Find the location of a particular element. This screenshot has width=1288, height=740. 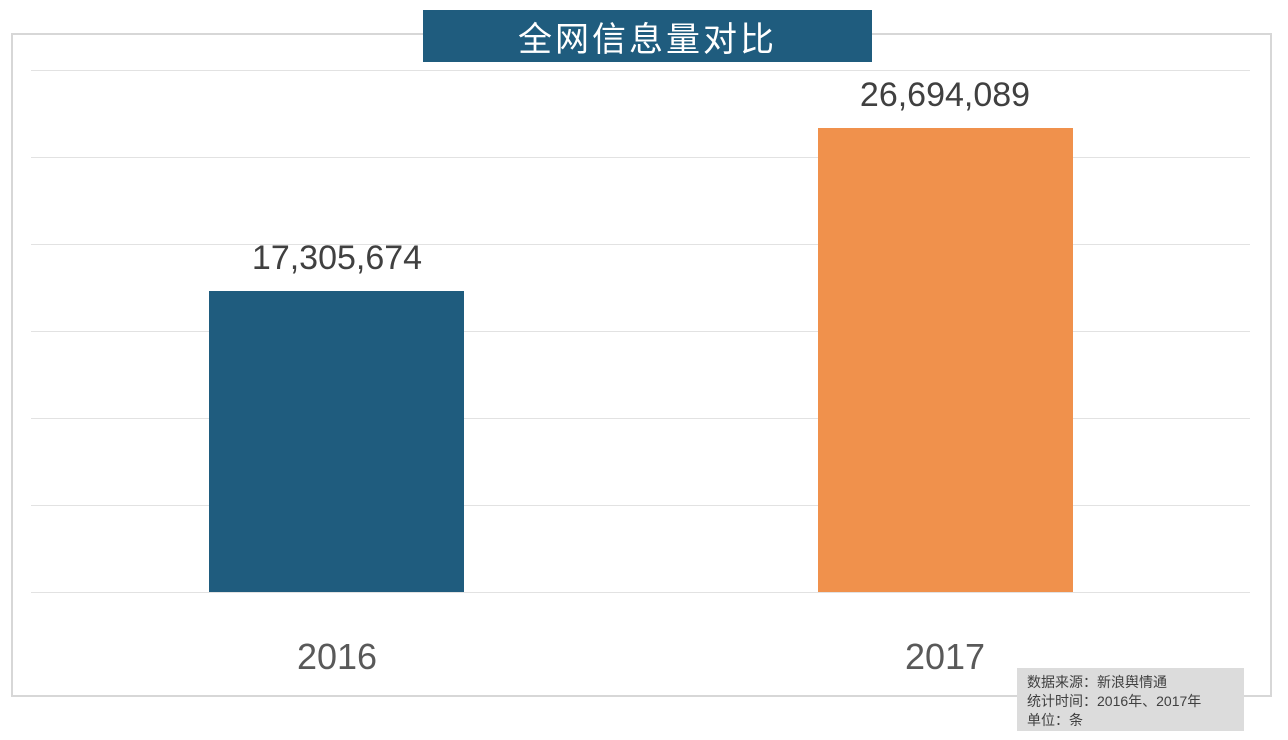

note-stat-period: 统计时间：2016年、2017年 is located at coordinates (1114, 701).